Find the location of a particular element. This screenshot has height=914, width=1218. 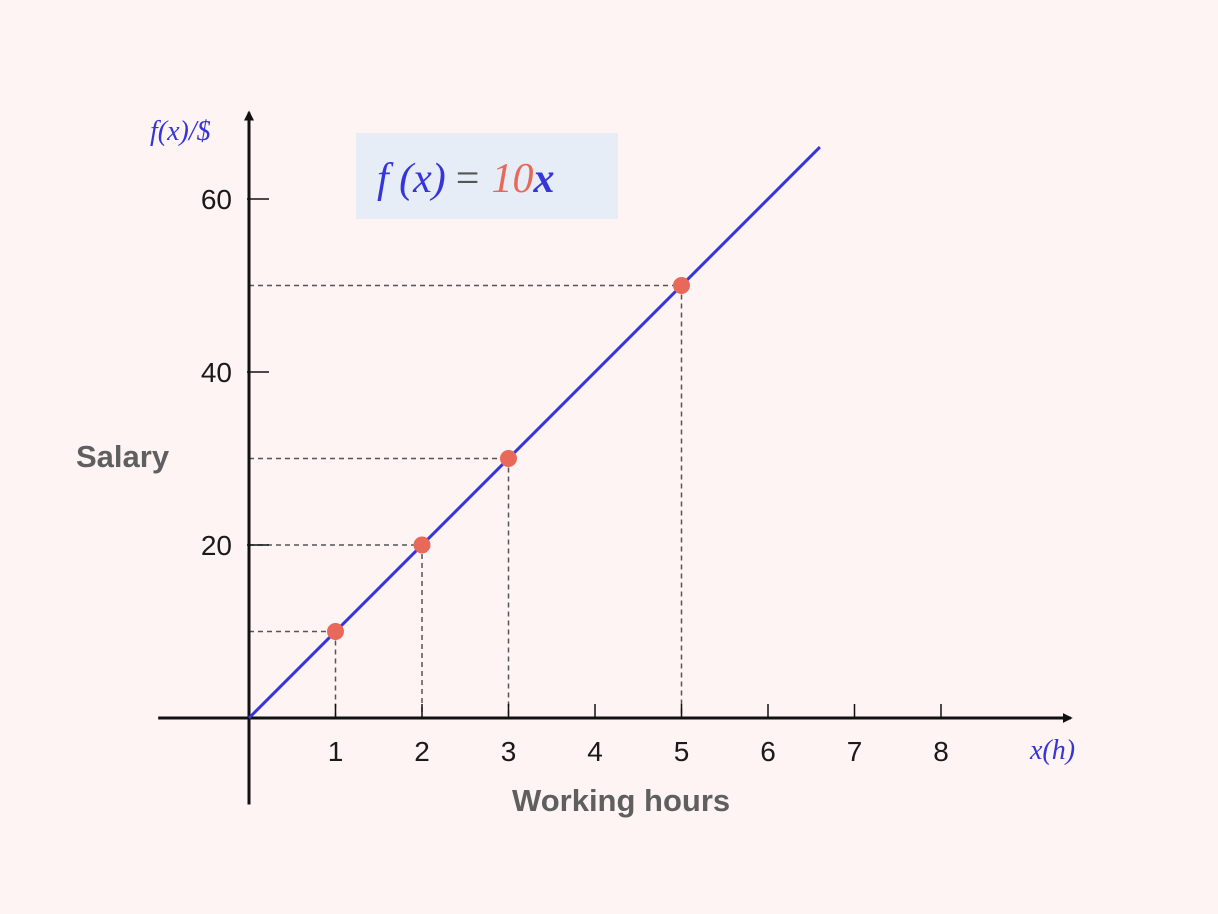

x-tick-label: 4 is located at coordinates (595, 751).